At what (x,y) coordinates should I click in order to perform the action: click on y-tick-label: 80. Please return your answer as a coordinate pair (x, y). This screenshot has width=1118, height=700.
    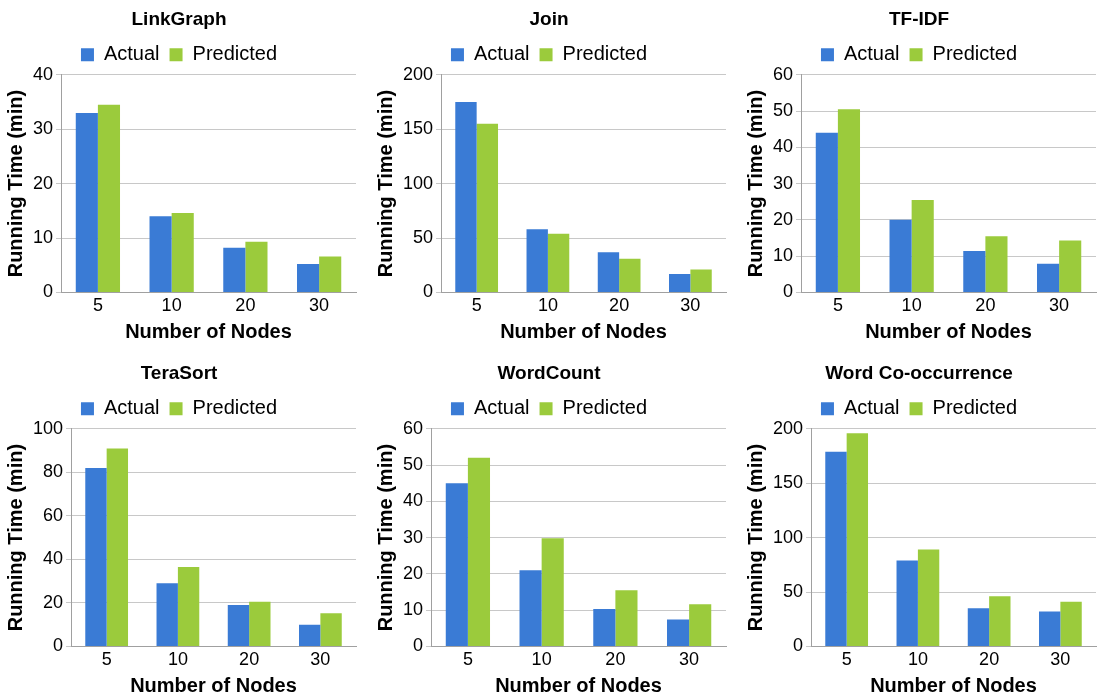
    Looking at the image, I should click on (53, 471).